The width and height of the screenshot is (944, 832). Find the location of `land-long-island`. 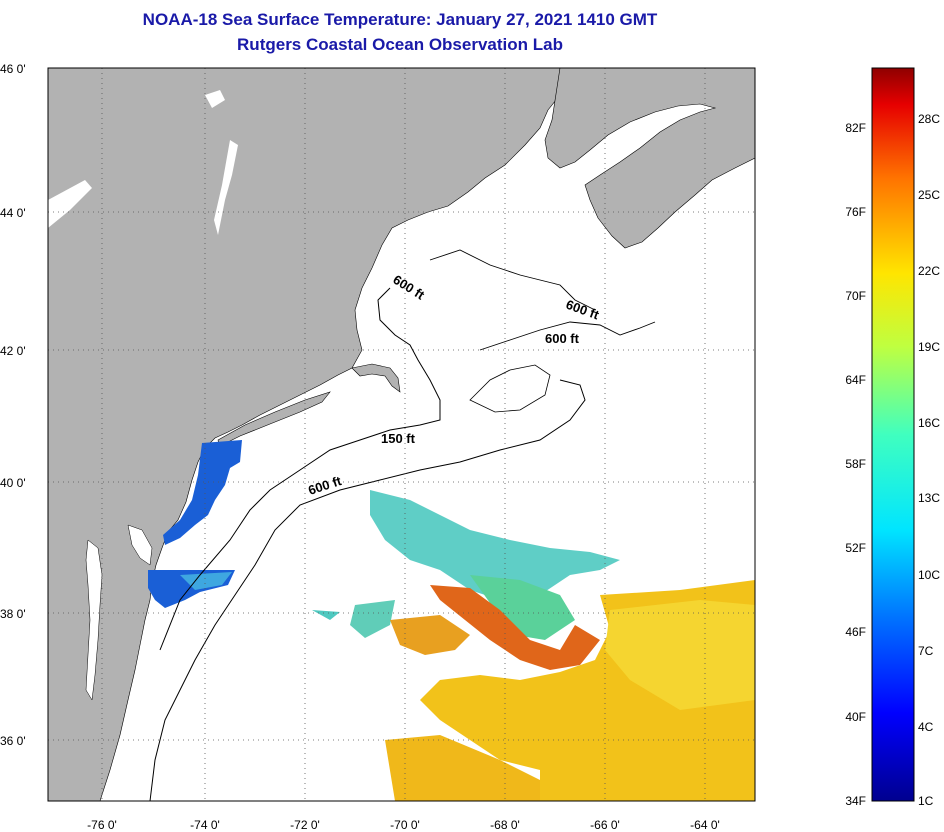

land-long-island is located at coordinates (274, 419).